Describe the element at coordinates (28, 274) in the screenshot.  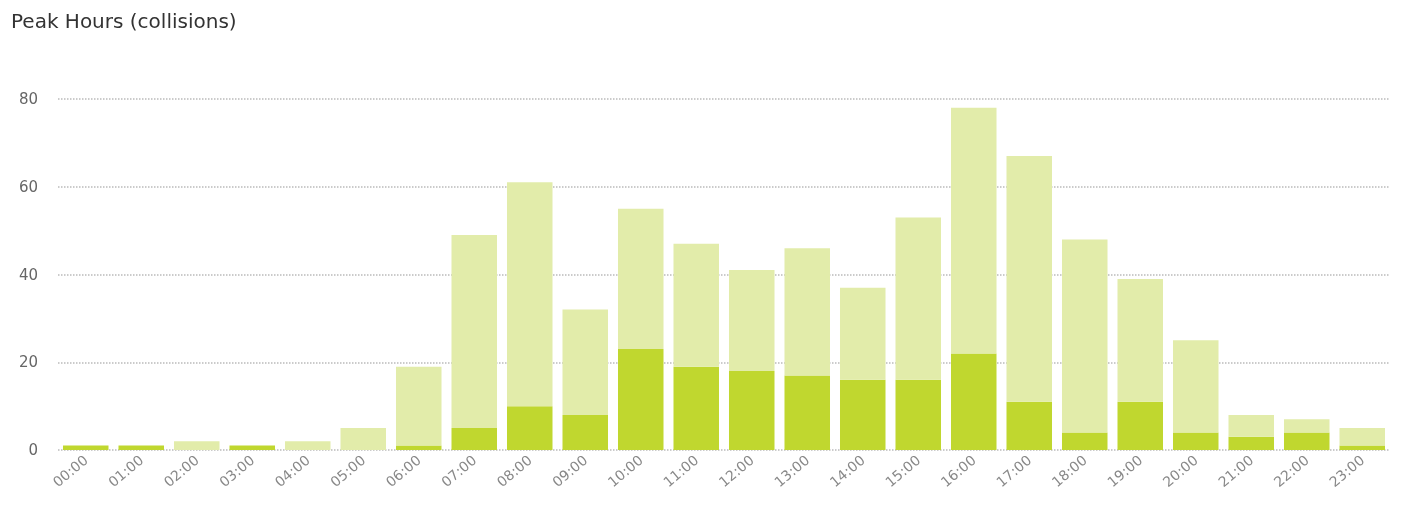
I see `y-tick-label: 40` at that location.